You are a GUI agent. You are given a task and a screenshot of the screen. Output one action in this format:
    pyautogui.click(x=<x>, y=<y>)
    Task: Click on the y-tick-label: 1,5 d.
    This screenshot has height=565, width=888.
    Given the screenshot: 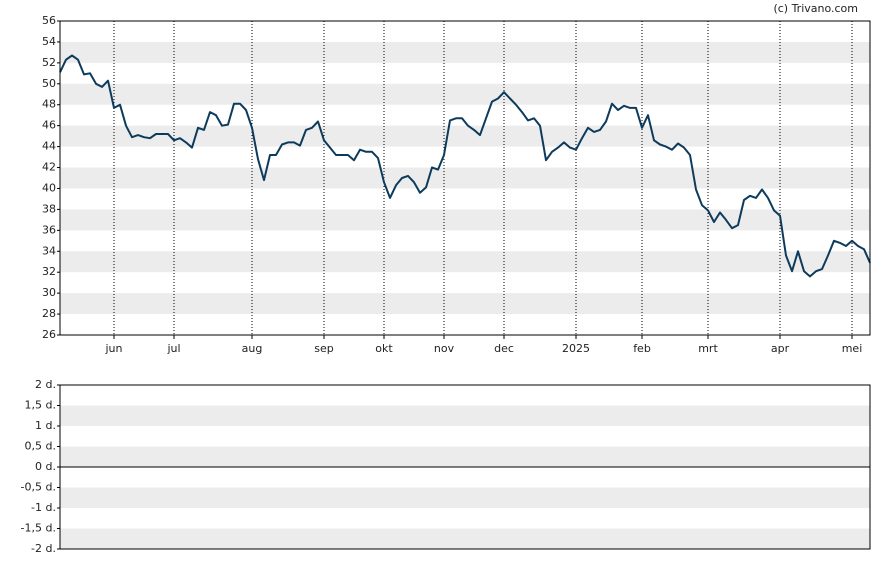 What is the action you would take?
    pyautogui.click(x=40, y=405)
    